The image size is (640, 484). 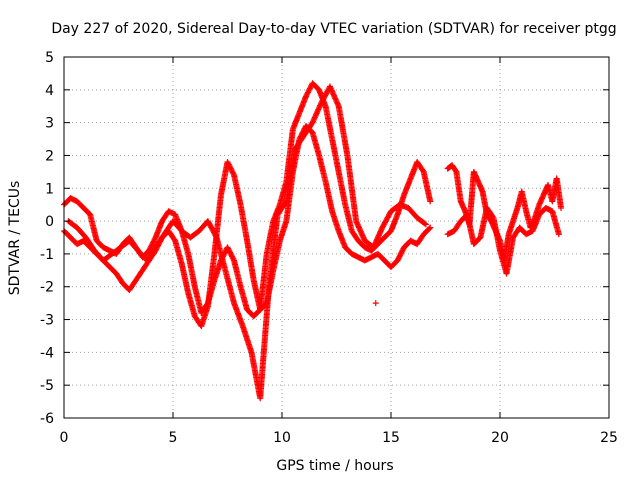 What do you see at coordinates (173, 438) in the screenshot?
I see `x-tick-label: 5` at bounding box center [173, 438].